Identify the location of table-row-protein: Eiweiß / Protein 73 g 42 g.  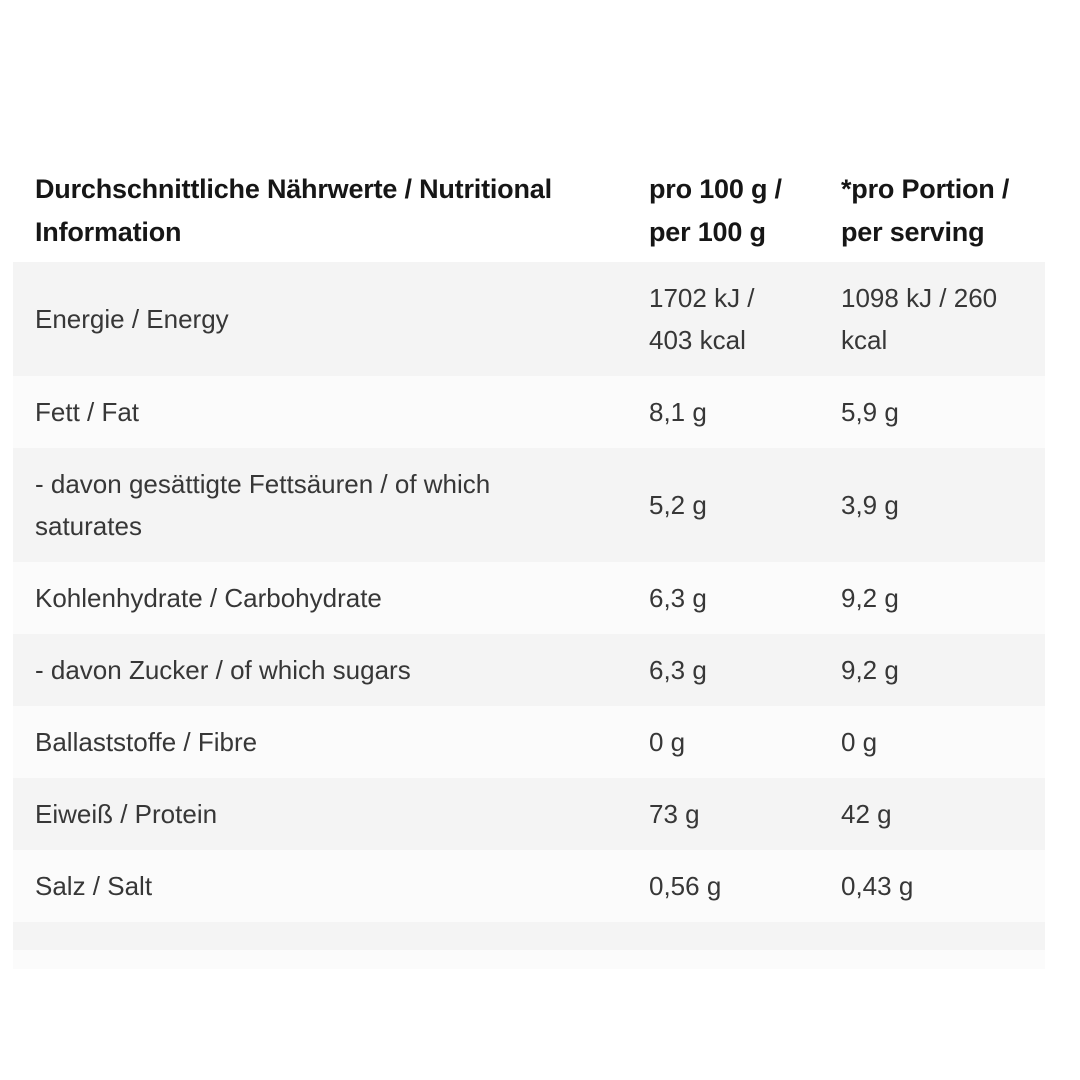
(529, 814).